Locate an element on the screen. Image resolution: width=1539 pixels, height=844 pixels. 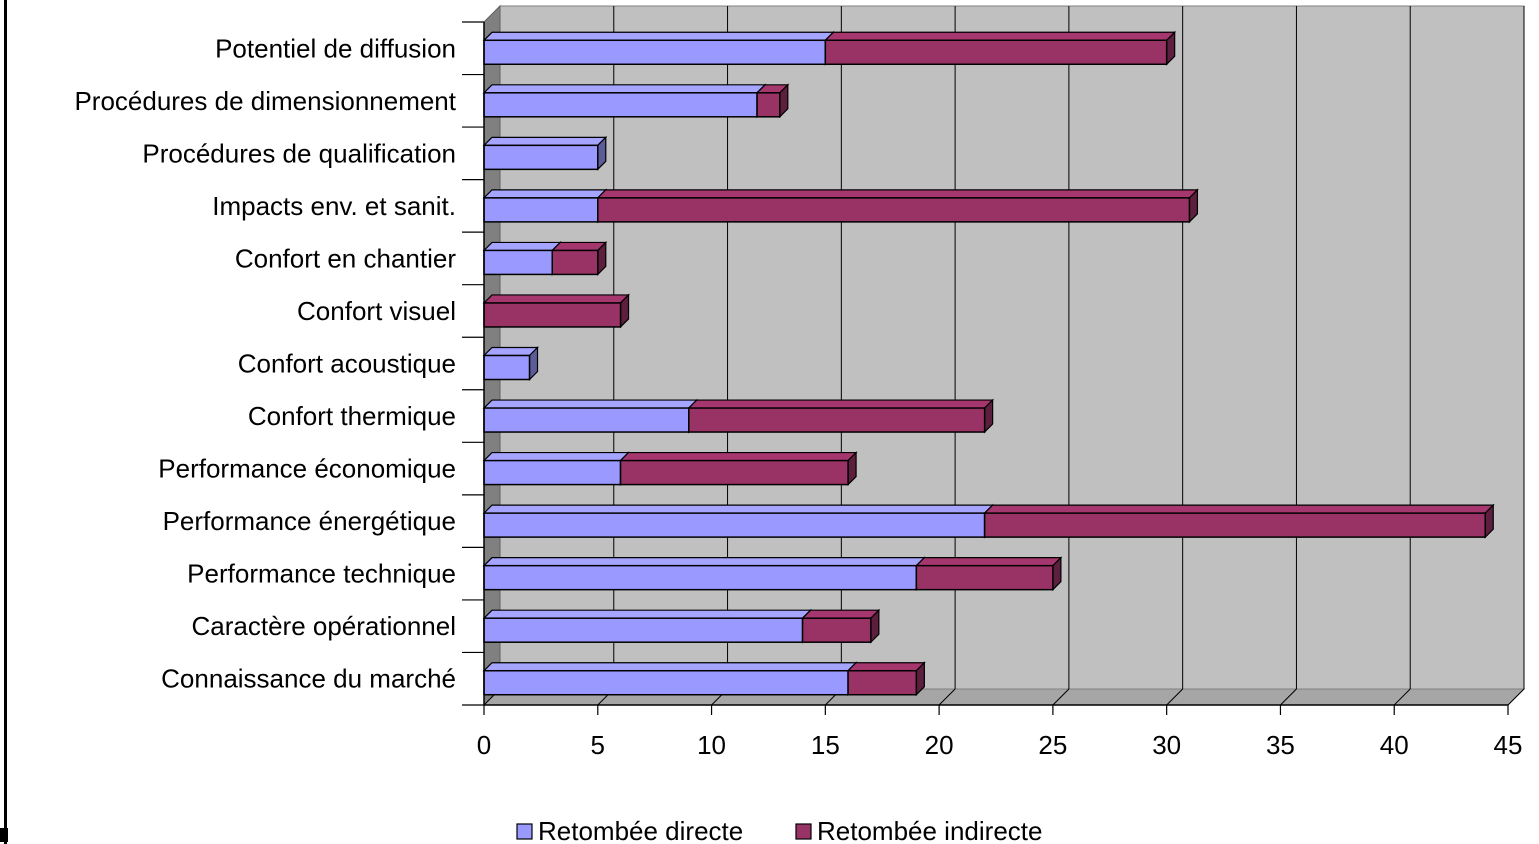
x-tick-label: 35 is located at coordinates (1280, 745).